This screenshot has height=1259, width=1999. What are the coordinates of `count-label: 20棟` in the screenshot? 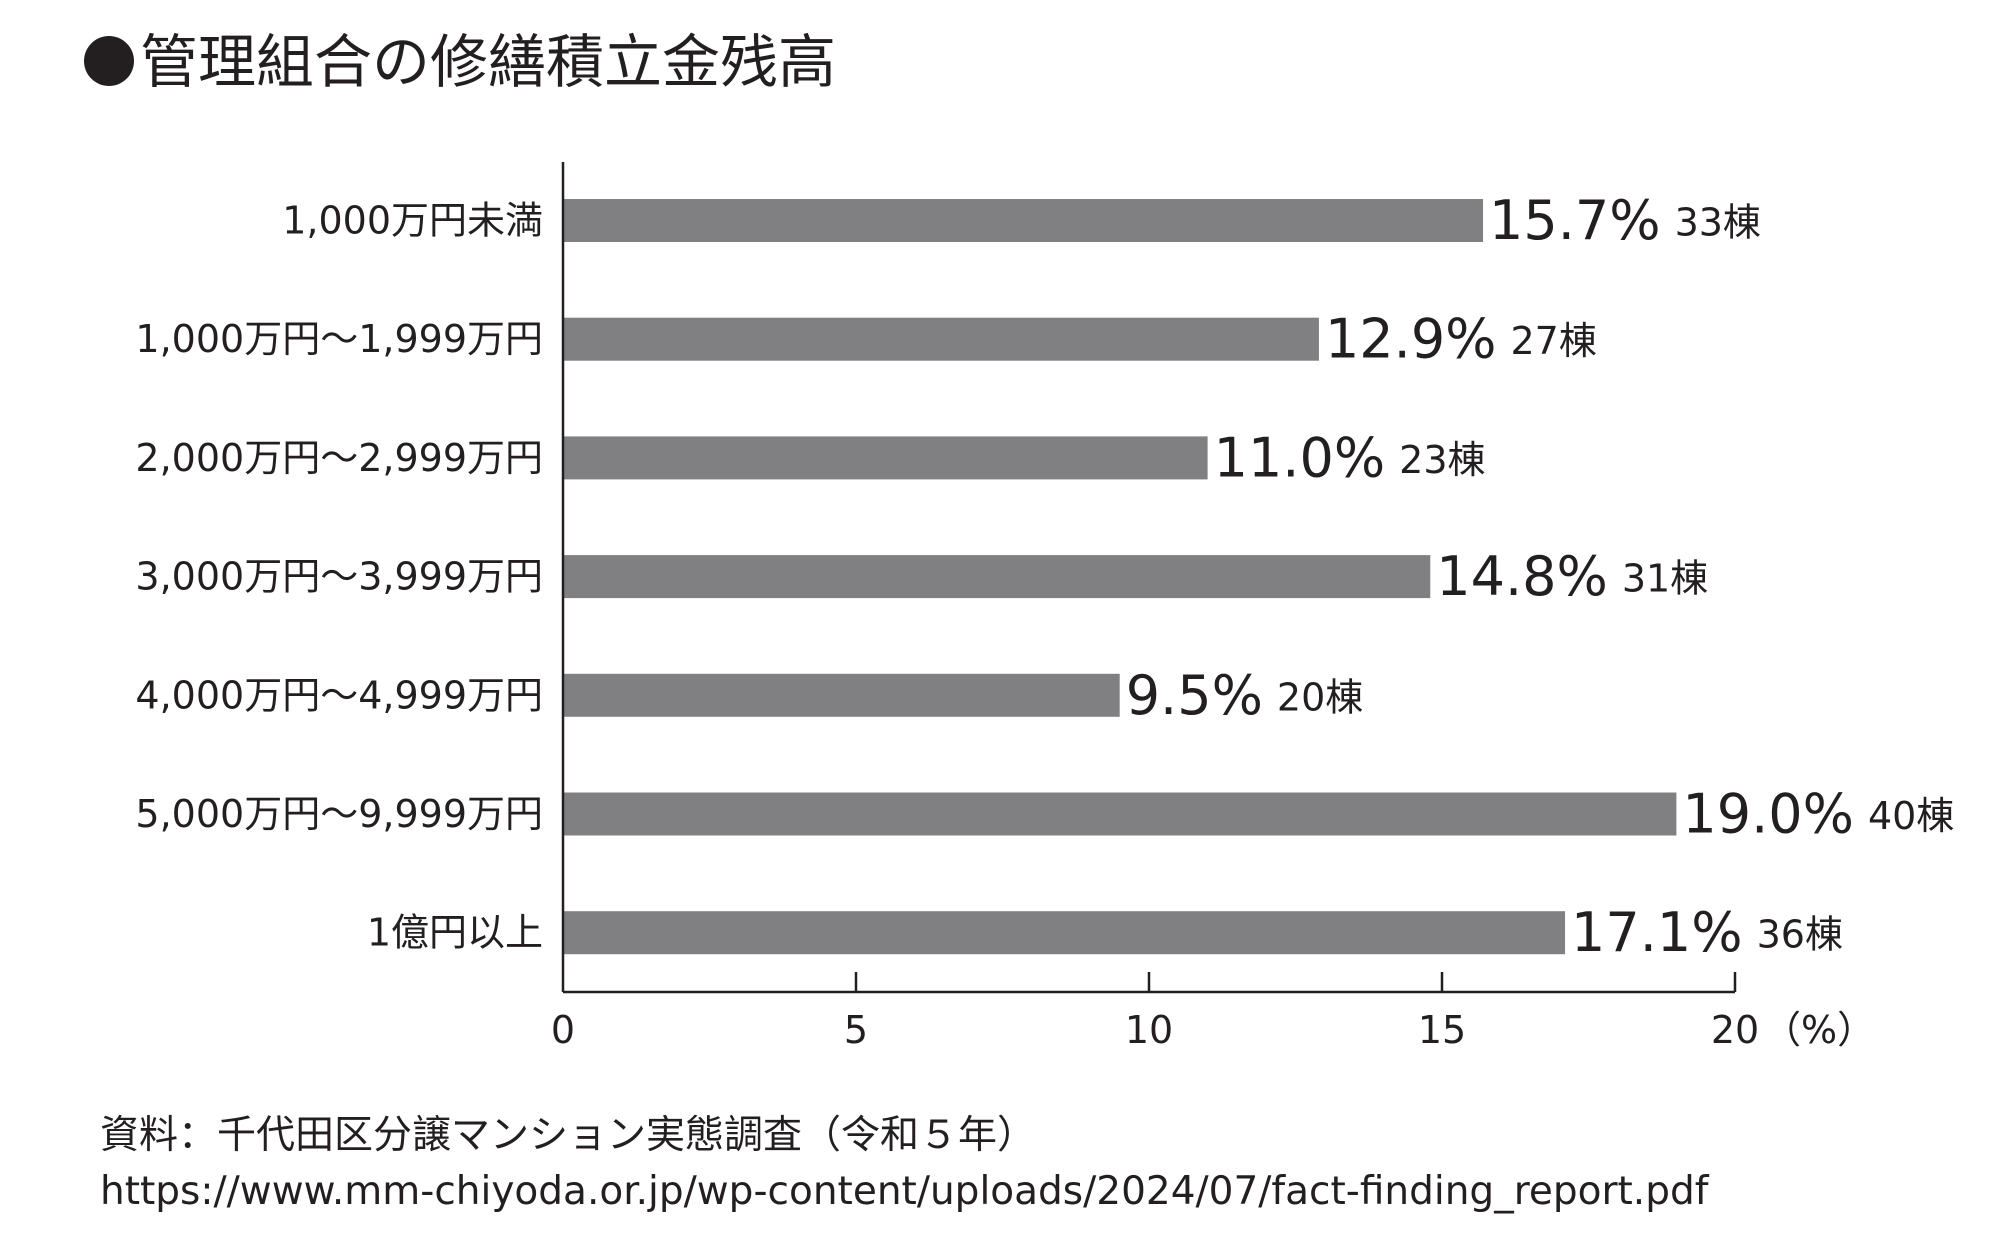 It's located at (1320, 697).